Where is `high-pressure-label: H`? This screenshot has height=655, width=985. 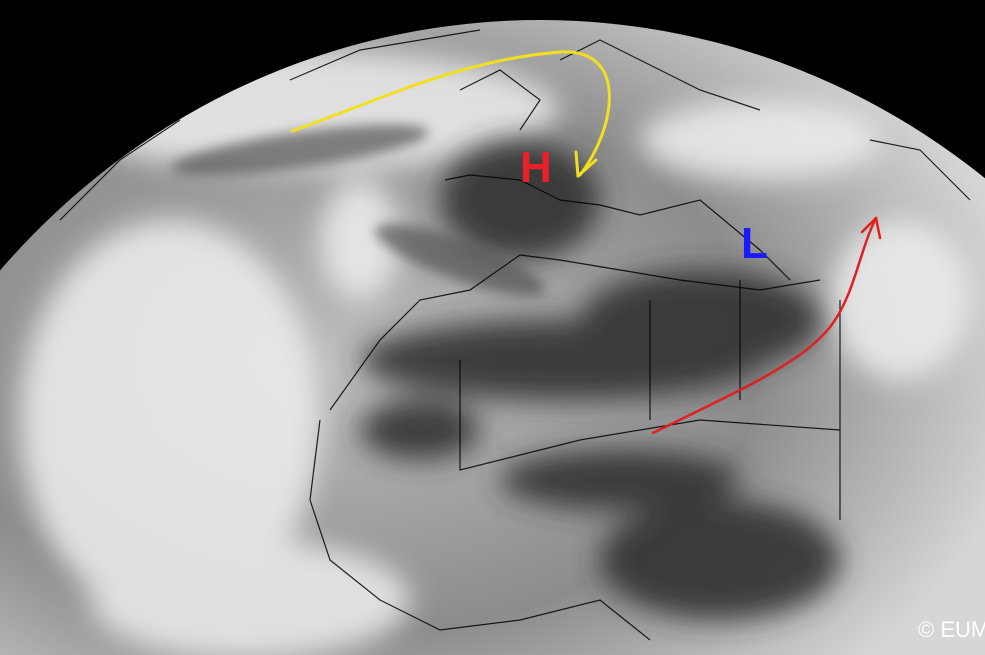
high-pressure-label: H is located at coordinates (536, 167).